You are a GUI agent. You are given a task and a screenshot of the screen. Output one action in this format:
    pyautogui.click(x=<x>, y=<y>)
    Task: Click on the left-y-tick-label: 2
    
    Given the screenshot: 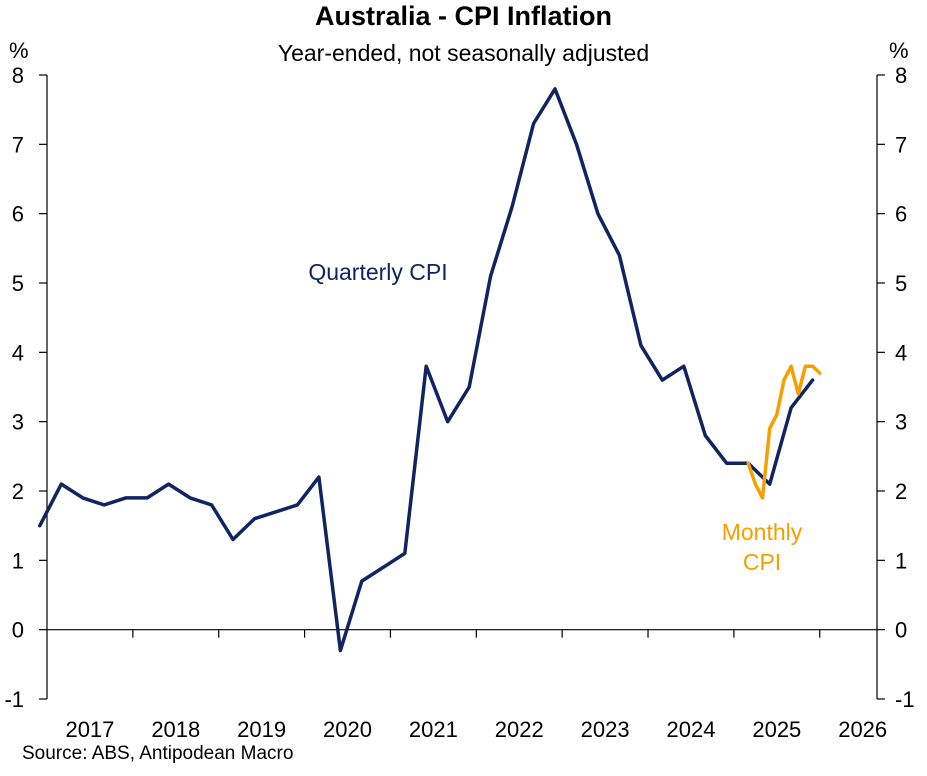 What is the action you would take?
    pyautogui.click(x=18, y=491)
    